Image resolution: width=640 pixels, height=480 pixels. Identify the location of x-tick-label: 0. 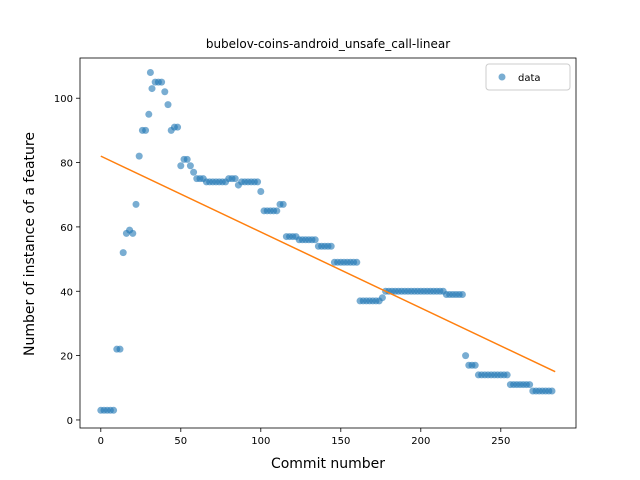
(101, 441).